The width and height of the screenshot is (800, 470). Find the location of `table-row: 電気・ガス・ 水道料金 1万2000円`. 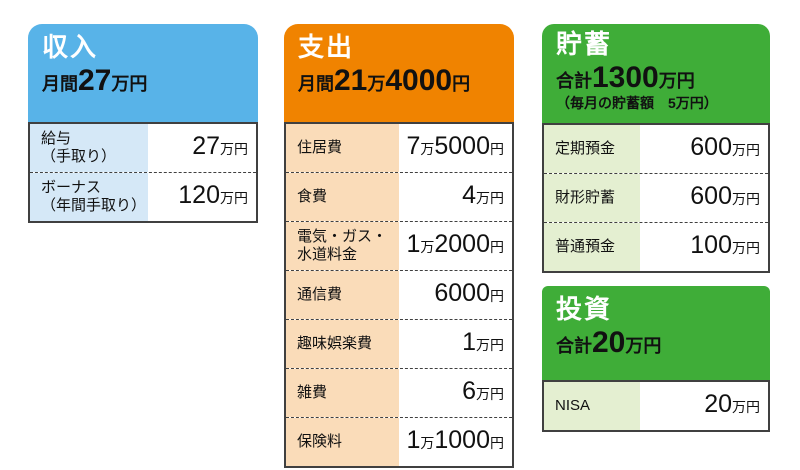

table-row: 電気・ガス・ 水道料金 1万2000円 is located at coordinates (399, 245).